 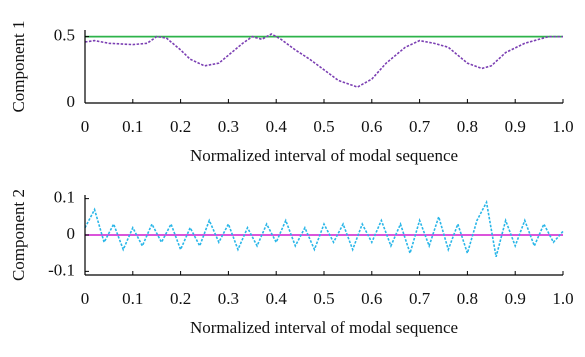 What do you see at coordinates (18, 66) in the screenshot?
I see `y-axis-label: Component 1` at bounding box center [18, 66].